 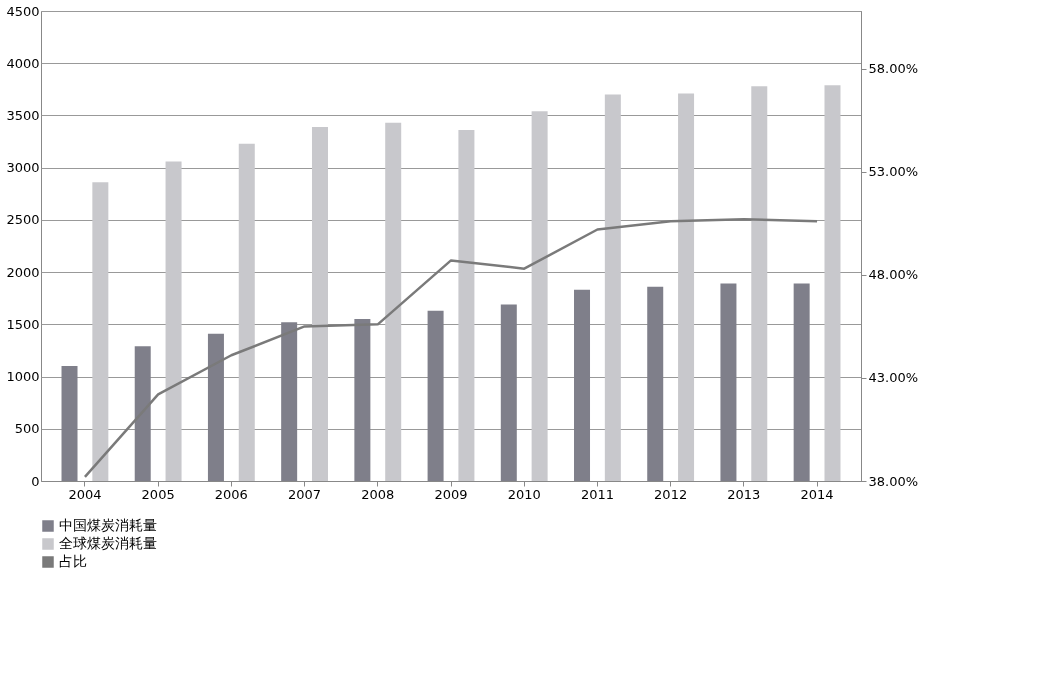 I want to click on x-tick-label: 2013, so click(x=744, y=494).